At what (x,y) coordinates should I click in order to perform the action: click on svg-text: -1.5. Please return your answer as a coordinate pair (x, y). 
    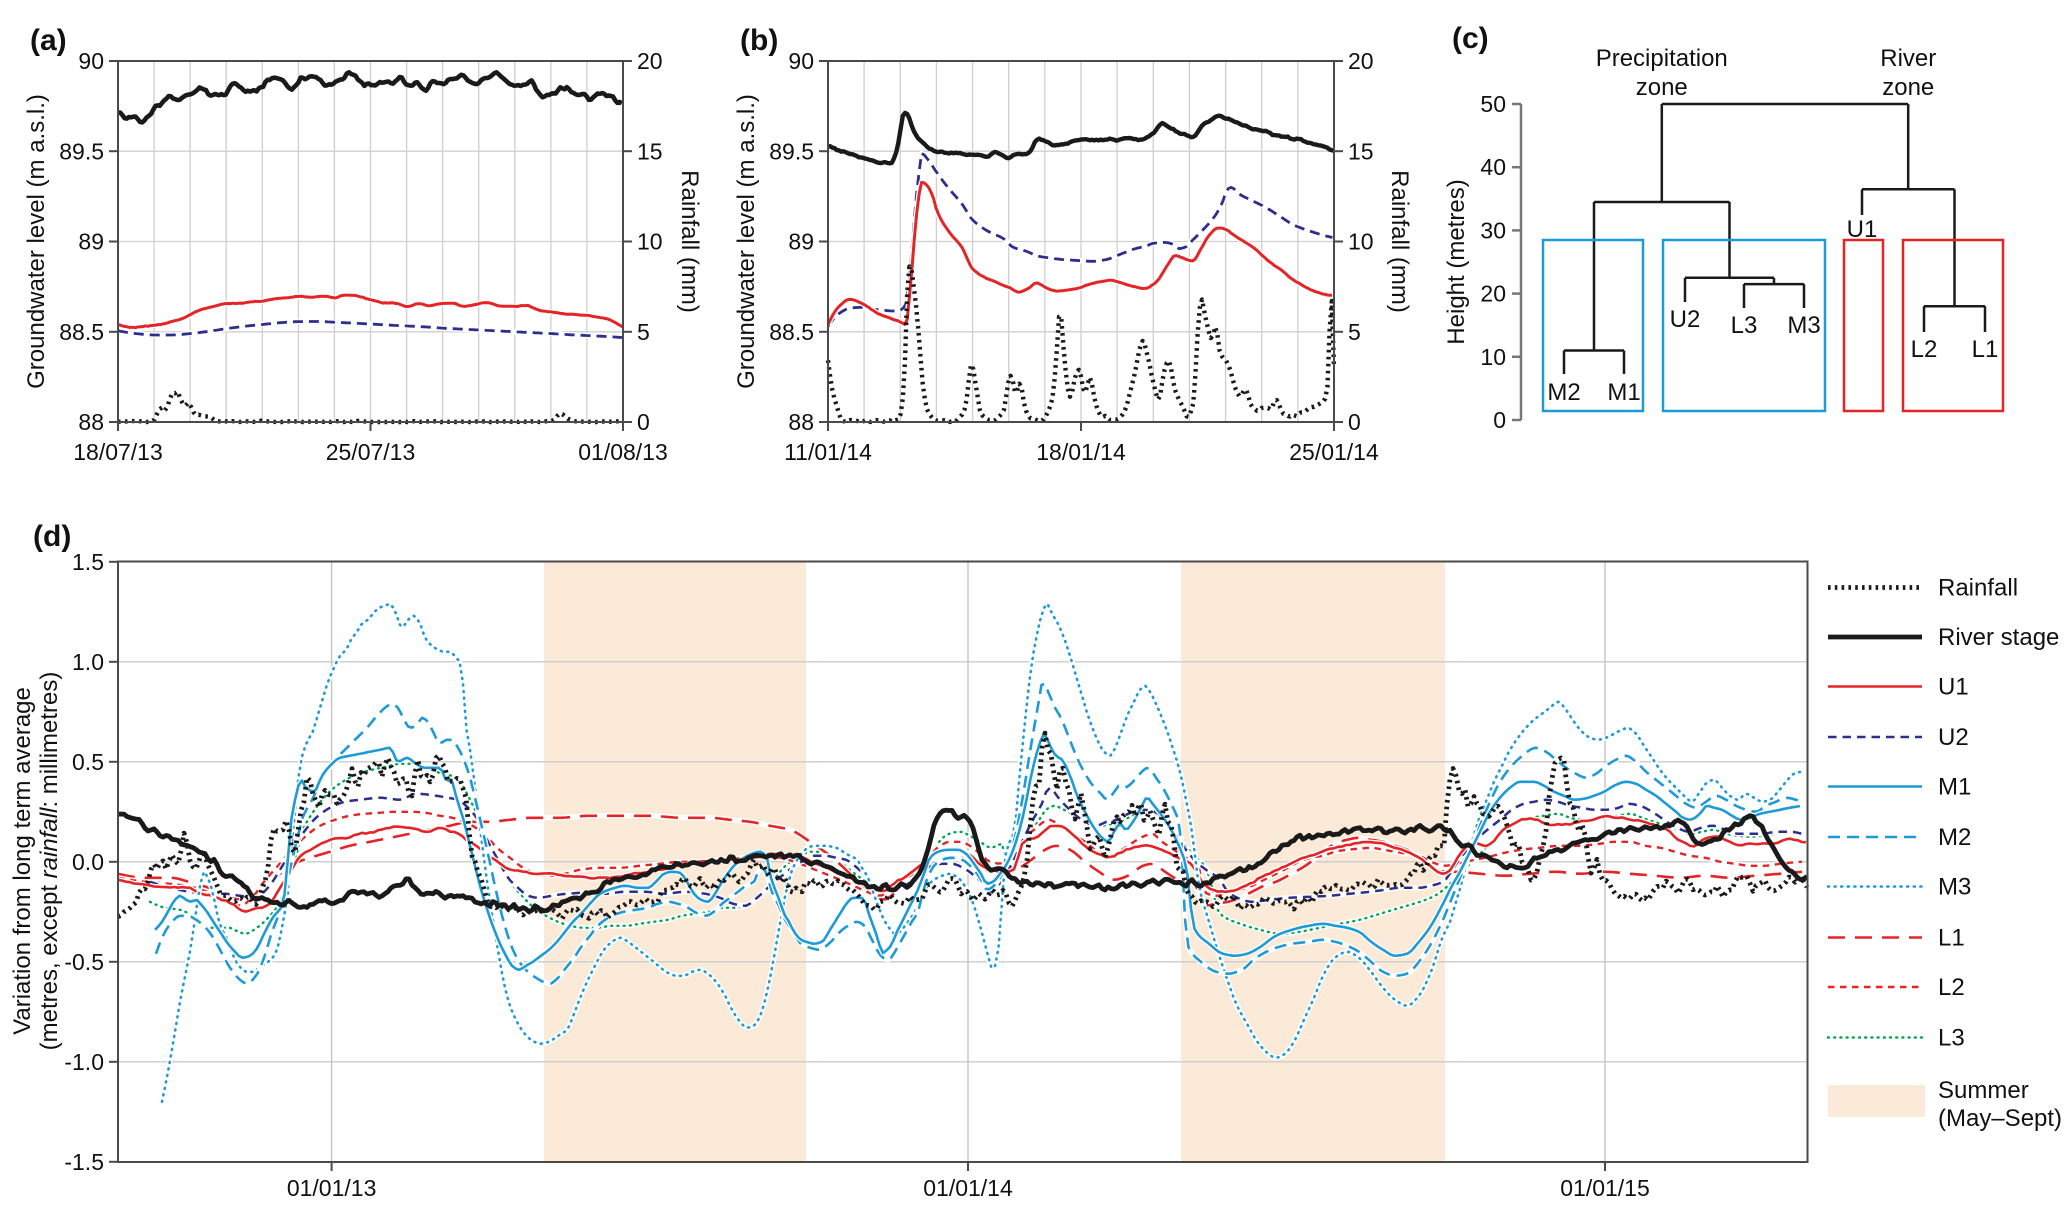
    Looking at the image, I should click on (84, 1162).